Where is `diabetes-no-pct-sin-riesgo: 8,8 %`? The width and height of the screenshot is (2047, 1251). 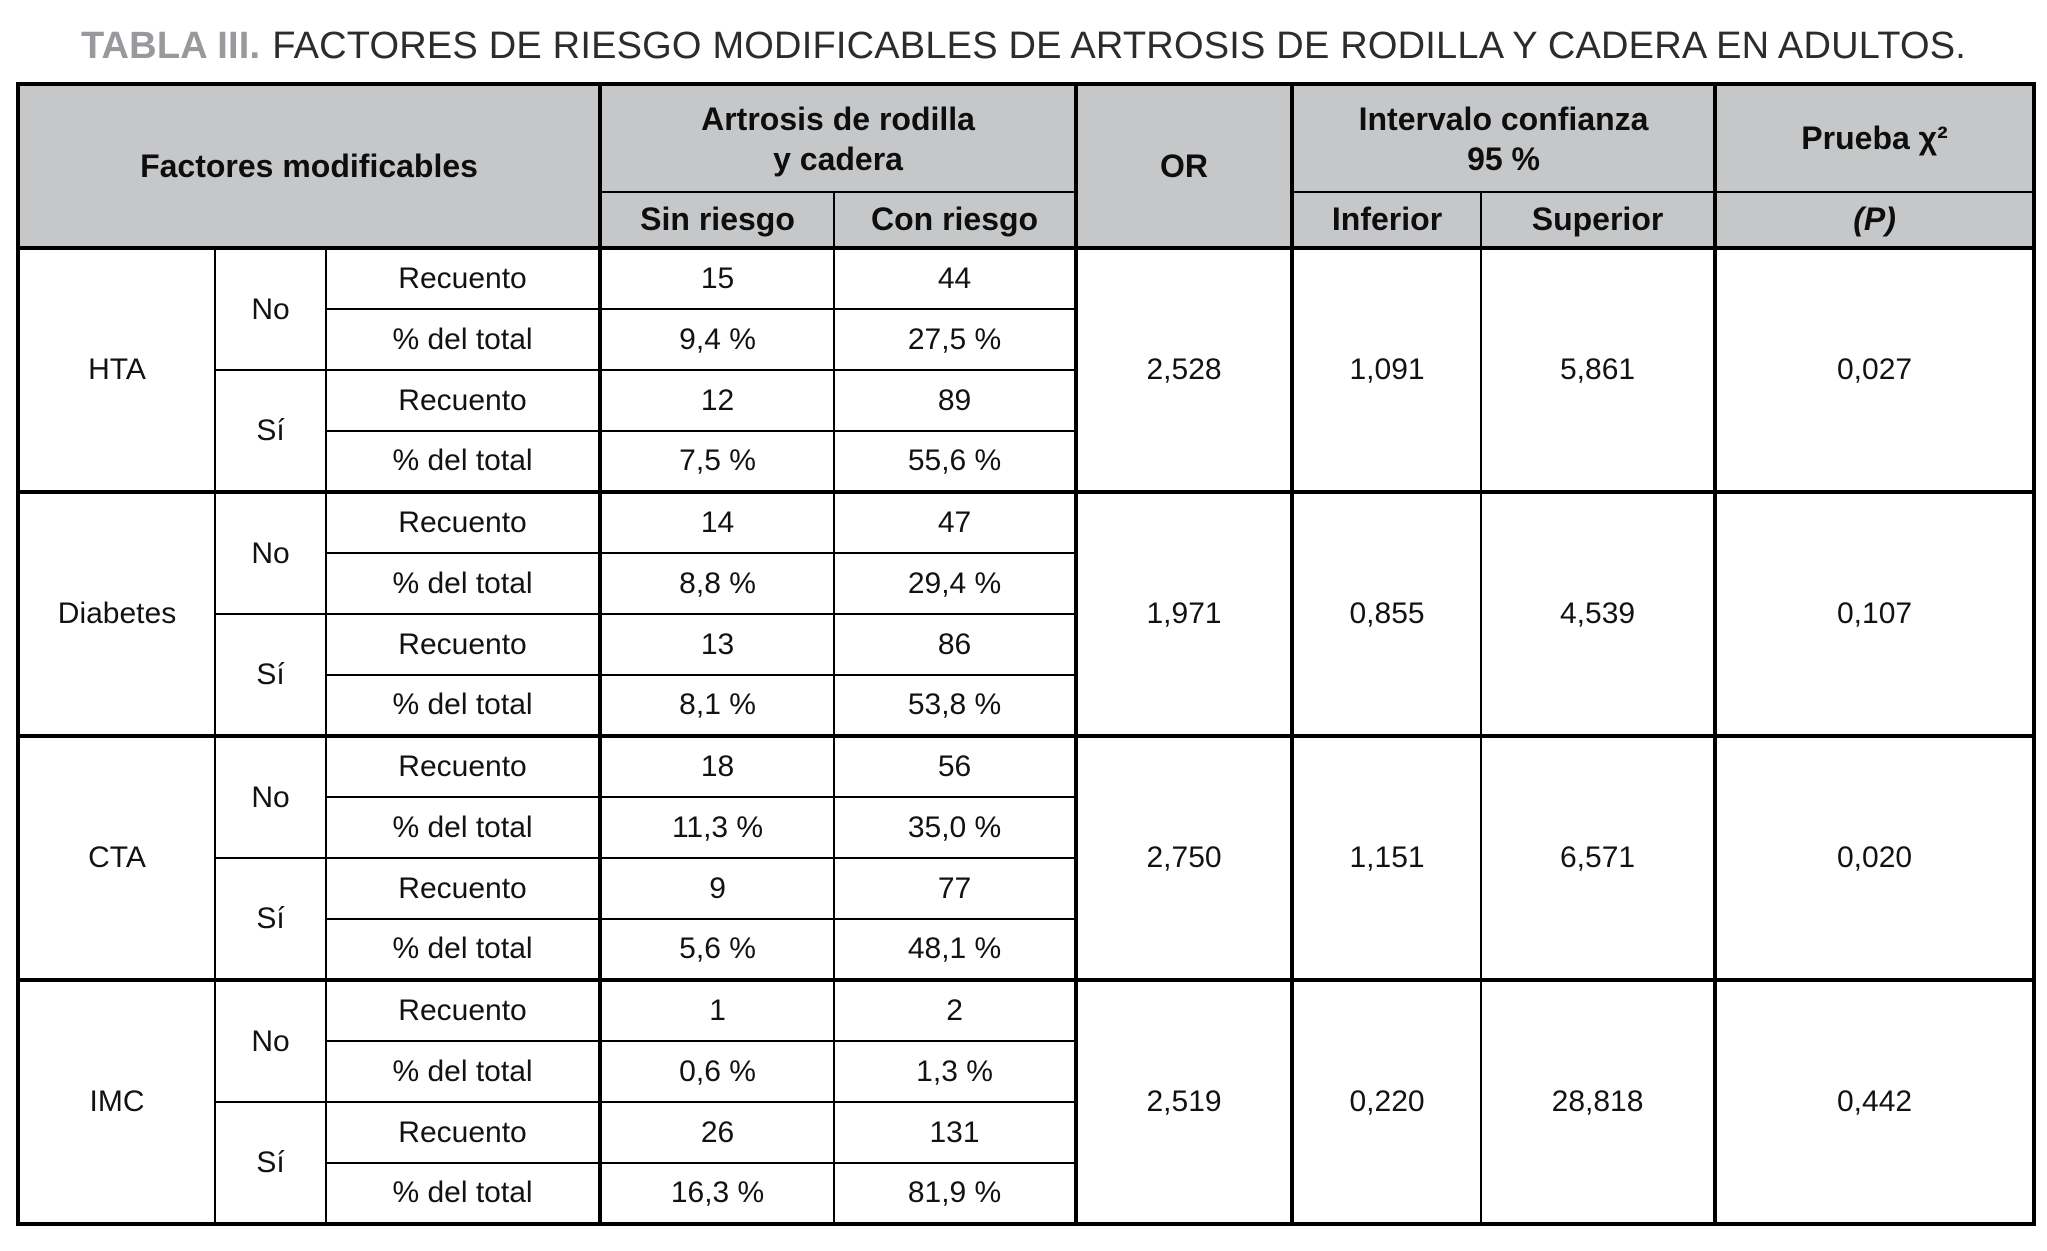 diabetes-no-pct-sin-riesgo: 8,8 % is located at coordinates (717, 583).